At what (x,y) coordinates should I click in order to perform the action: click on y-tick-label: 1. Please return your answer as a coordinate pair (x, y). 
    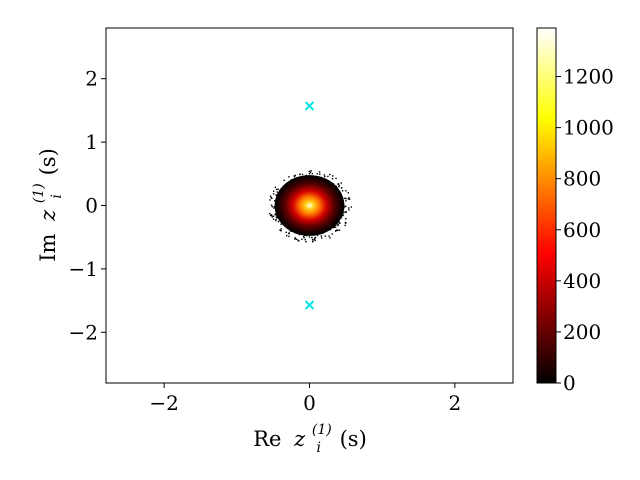
    Looking at the image, I should click on (91, 142).